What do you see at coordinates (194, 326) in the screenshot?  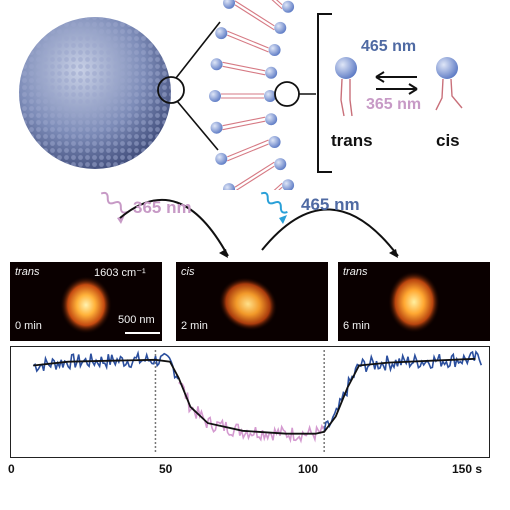 I see `panel-time: 2 min` at bounding box center [194, 326].